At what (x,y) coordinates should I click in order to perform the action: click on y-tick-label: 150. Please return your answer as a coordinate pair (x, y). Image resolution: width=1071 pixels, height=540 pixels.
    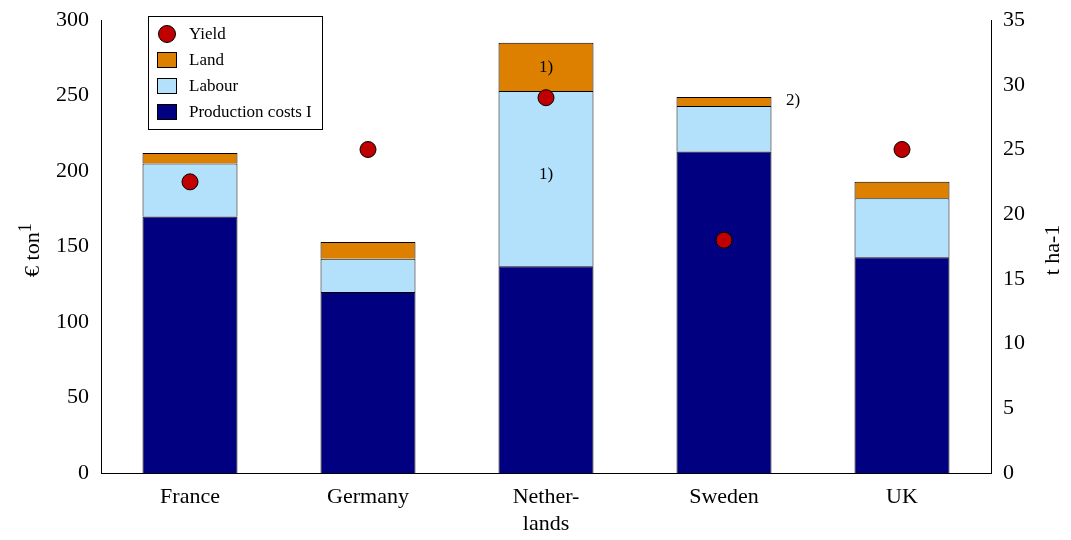
    Looking at the image, I should click on (72, 245).